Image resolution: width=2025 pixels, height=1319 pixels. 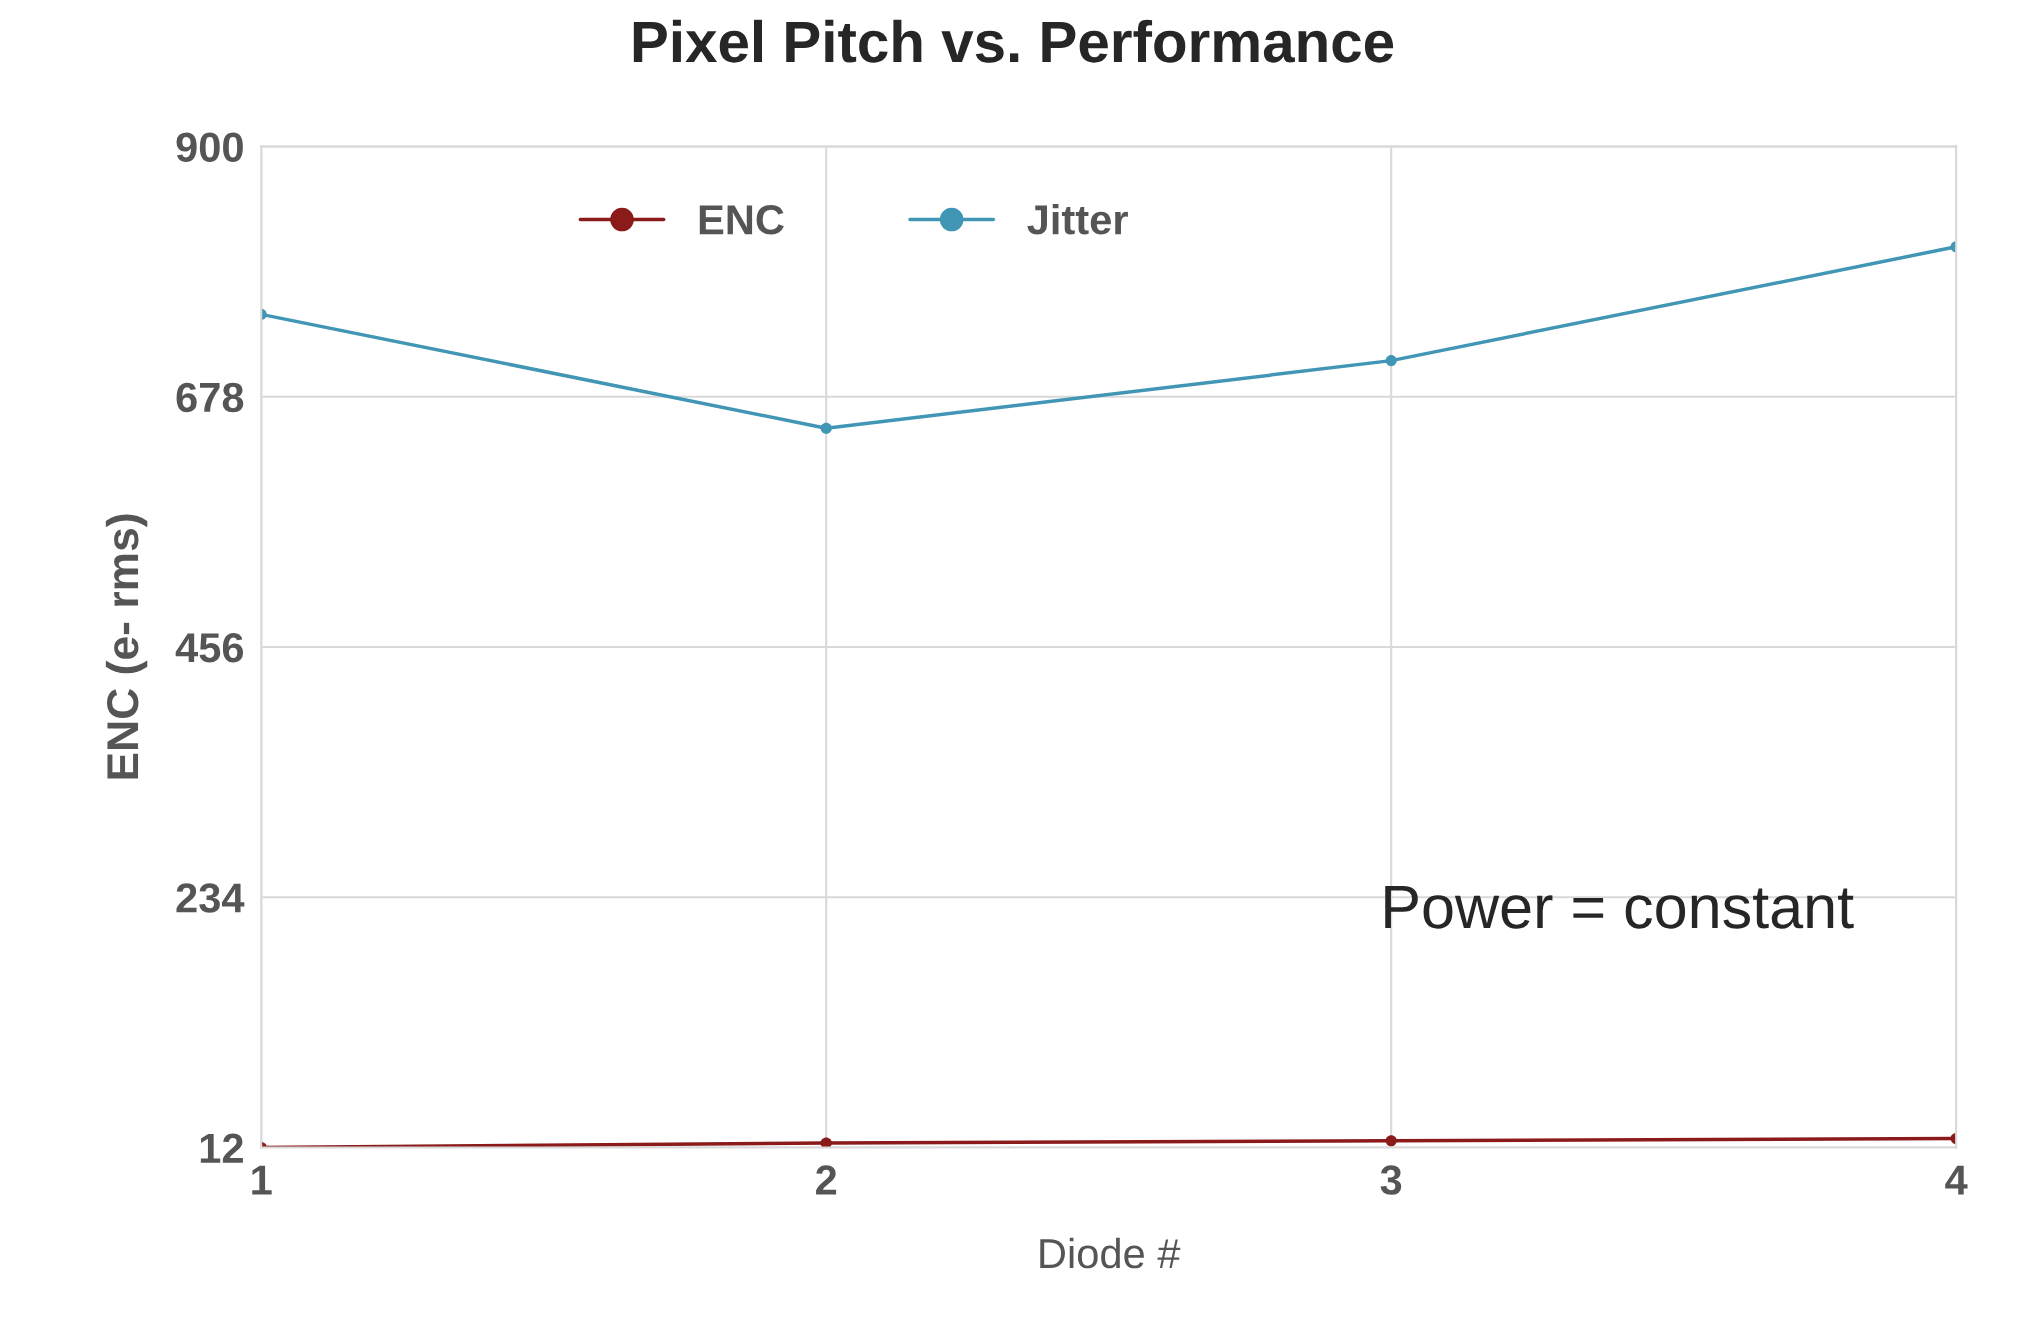 I want to click on chart-title: Pixel Pitch vs. Performance, so click(x=1013, y=41).